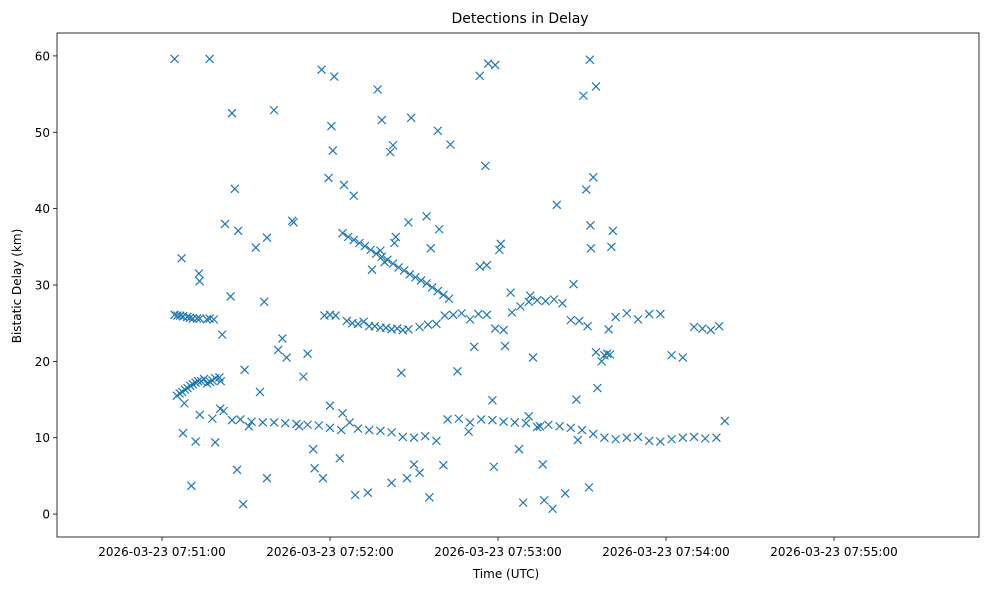  I want to click on x-tick-label: 2026-03-23 07:53:00, so click(497, 552).